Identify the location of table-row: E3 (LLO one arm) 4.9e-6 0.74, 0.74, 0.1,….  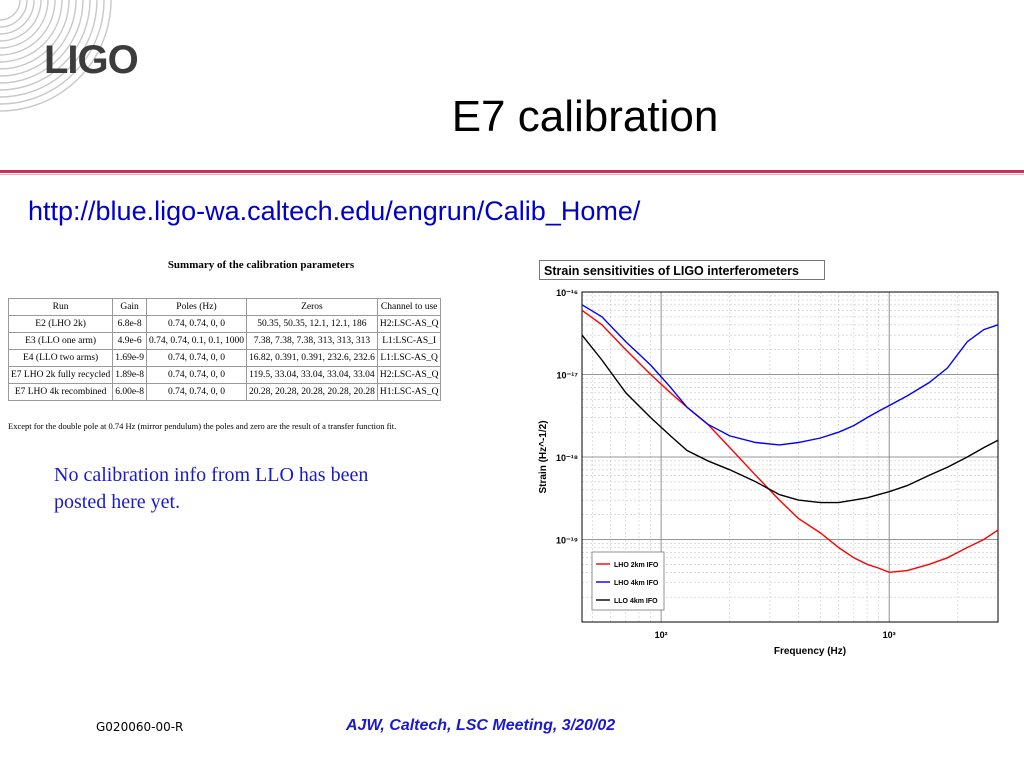
(224, 341).